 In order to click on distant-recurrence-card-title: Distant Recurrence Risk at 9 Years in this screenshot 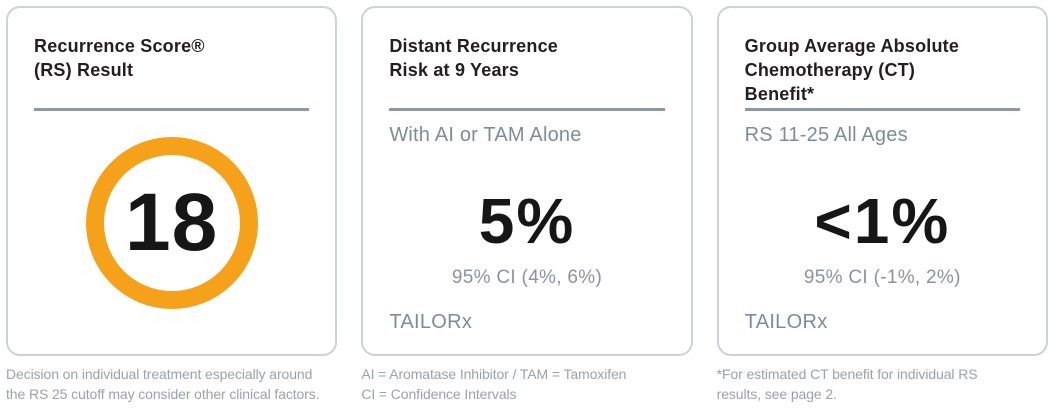, I will do `click(526, 70)`.